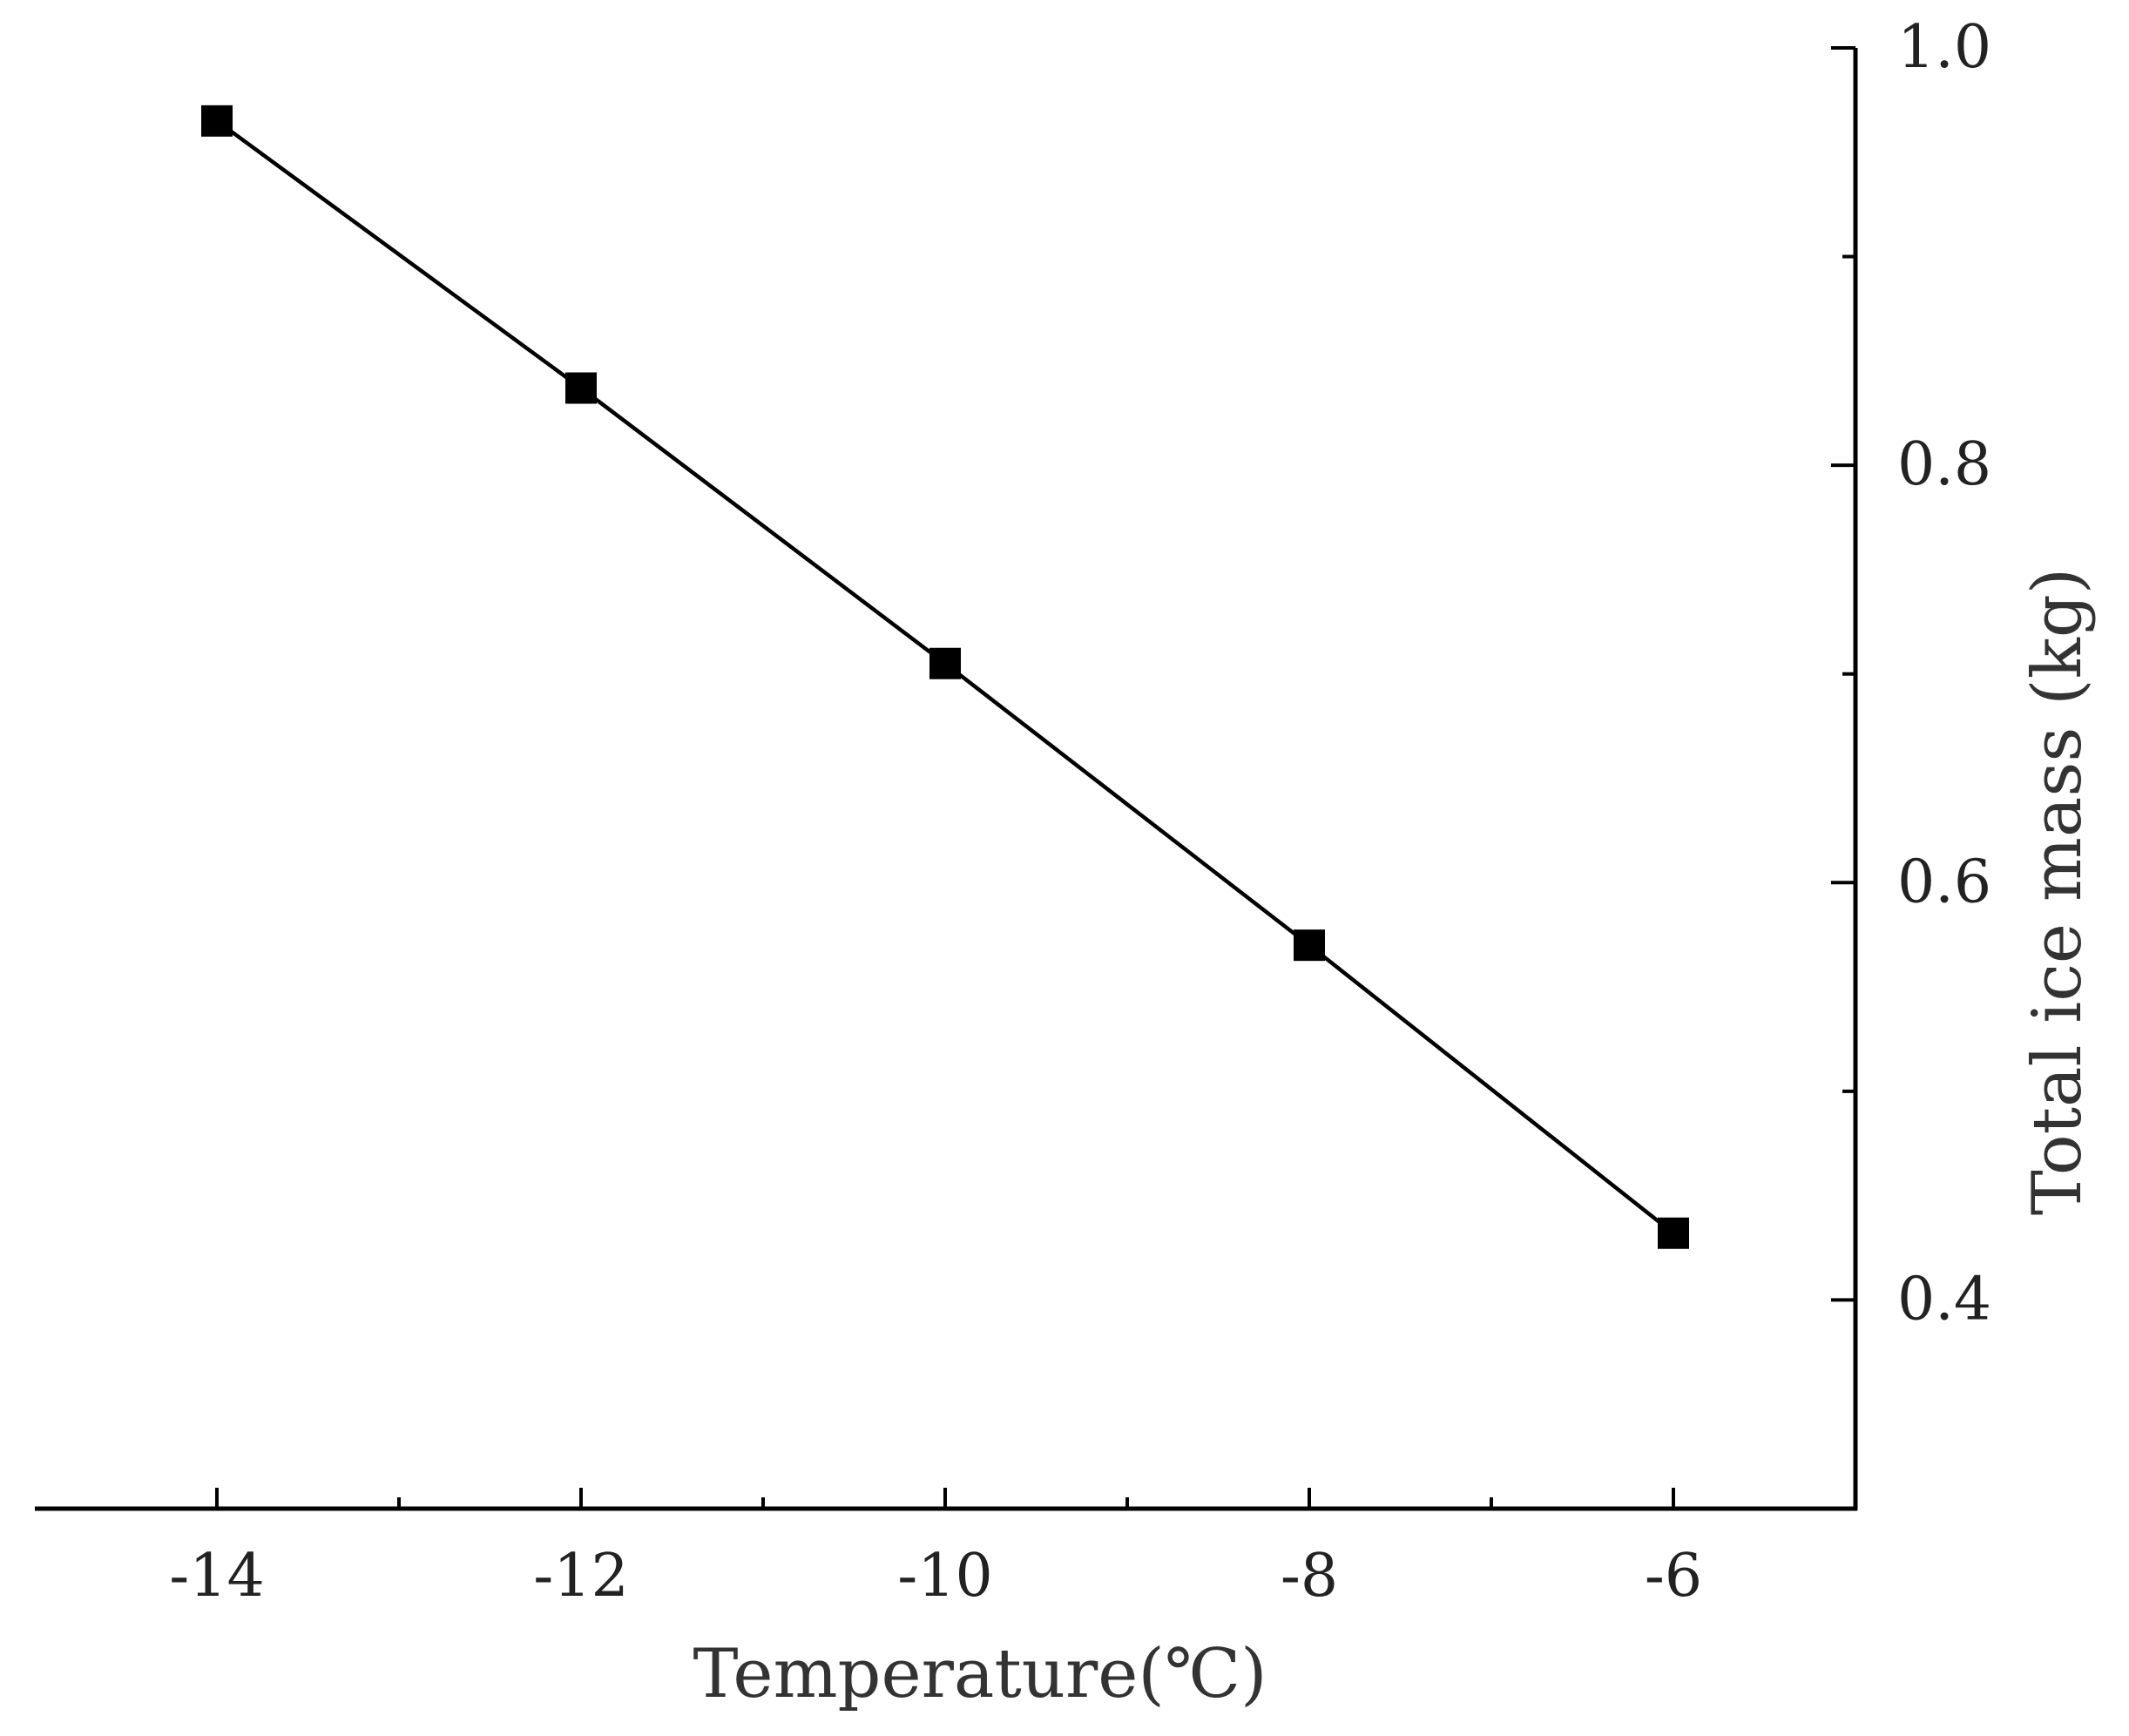 This screenshot has height=1736, width=2129. Describe the element at coordinates (1944, 1299) in the screenshot. I see `y-tick-label: 0.4` at that location.